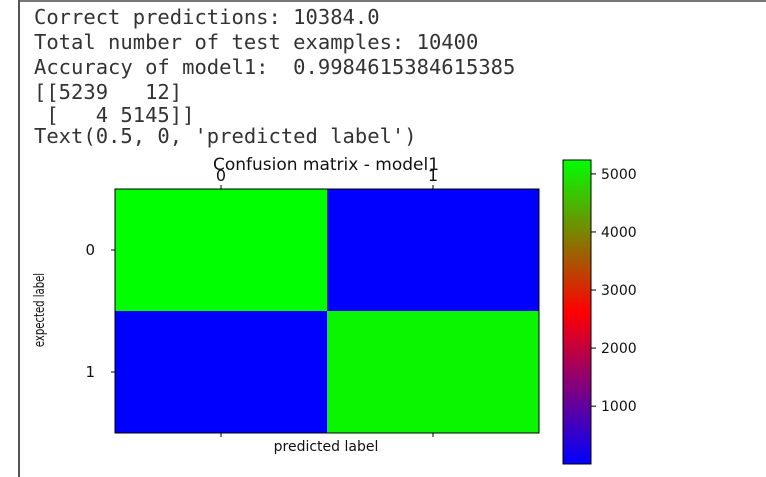 This screenshot has height=477, width=766. What do you see at coordinates (19, 238) in the screenshot?
I see `cell-left-border` at bounding box center [19, 238].